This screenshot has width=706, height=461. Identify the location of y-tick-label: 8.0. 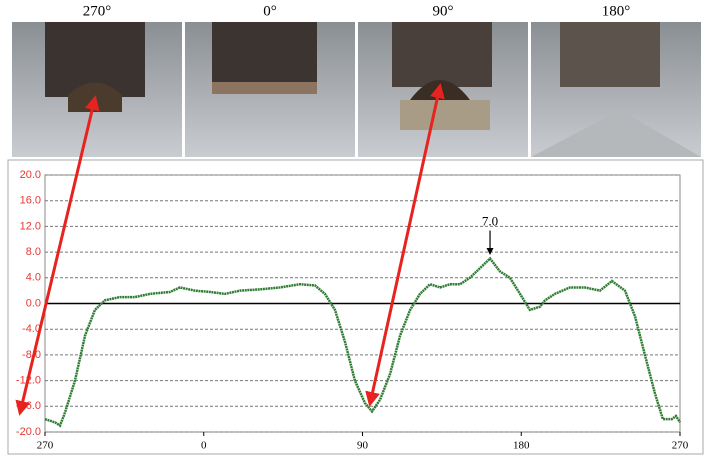
(33, 252).